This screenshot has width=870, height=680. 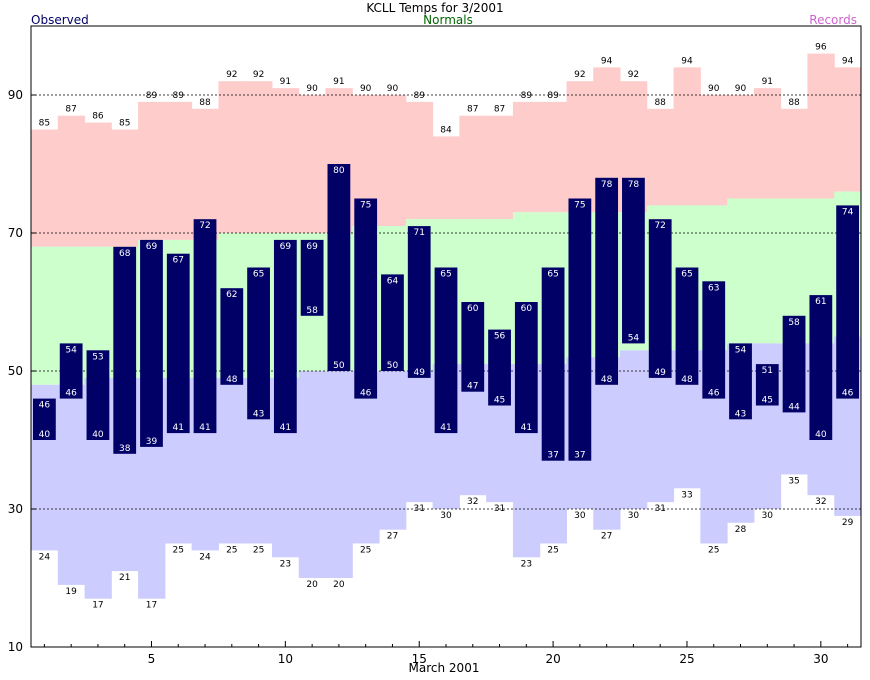 I want to click on observed-low-label: 47, so click(x=472, y=387).